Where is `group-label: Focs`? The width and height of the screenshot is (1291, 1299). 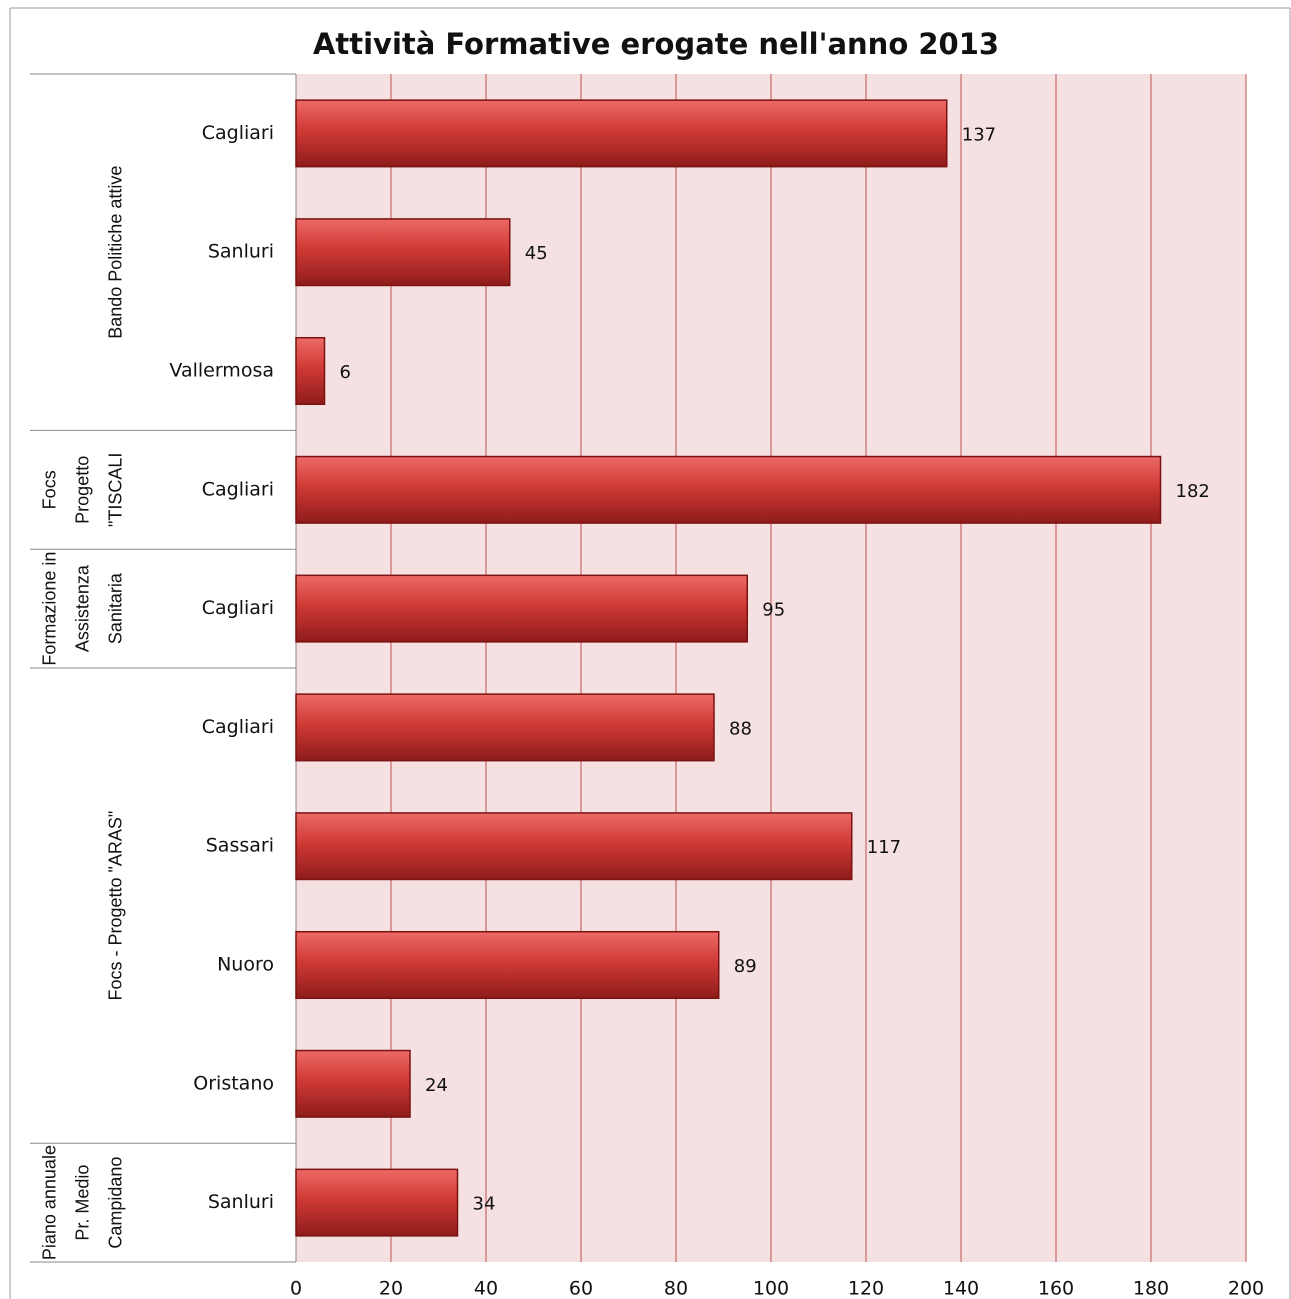 group-label: Focs is located at coordinates (50, 489).